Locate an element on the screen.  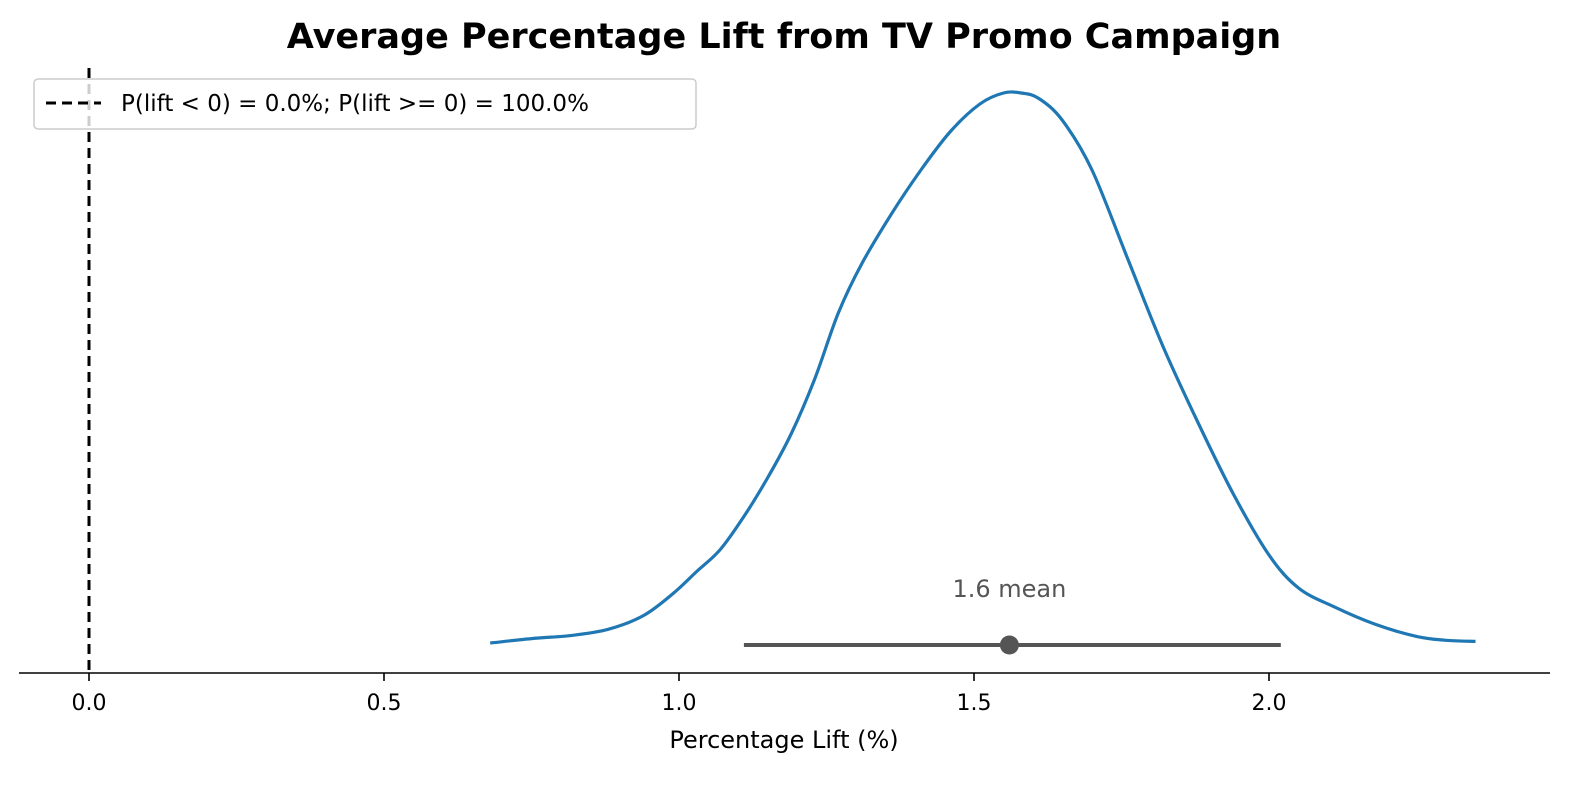
x-tick-label: 0.5 is located at coordinates (384, 703).